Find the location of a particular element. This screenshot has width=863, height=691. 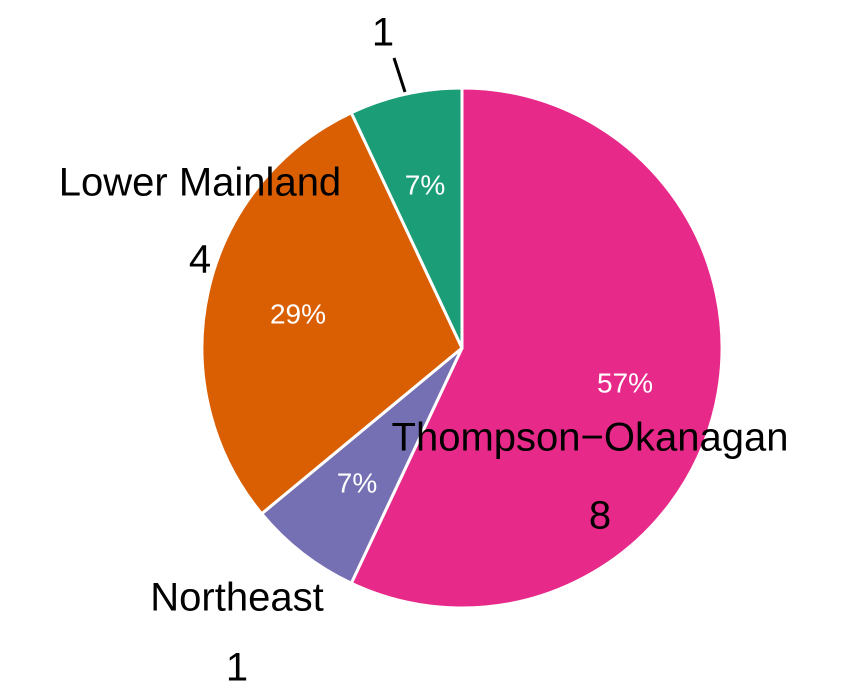

count-label: 4 is located at coordinates (200, 260).